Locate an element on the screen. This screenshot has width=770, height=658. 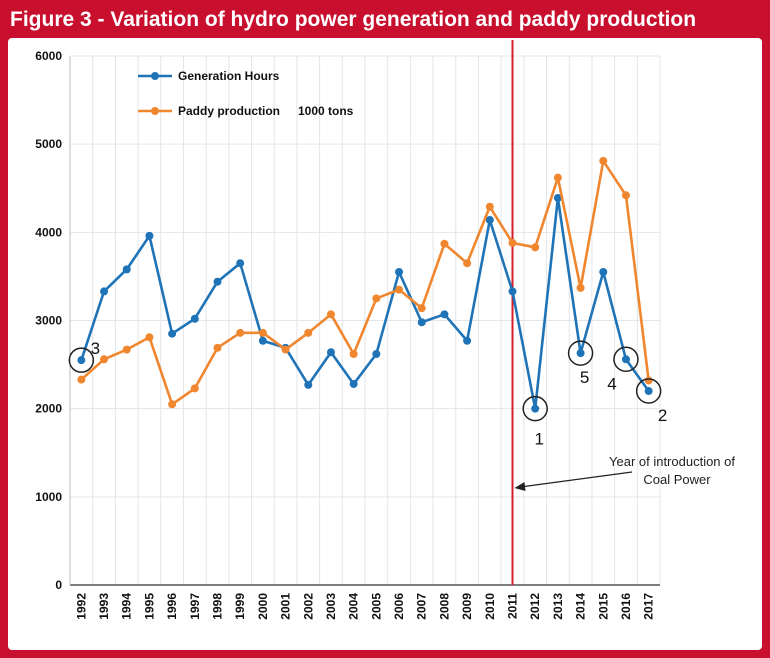
coal-power-annotation-line1: Year of introduction of is located at coordinates (672, 461).